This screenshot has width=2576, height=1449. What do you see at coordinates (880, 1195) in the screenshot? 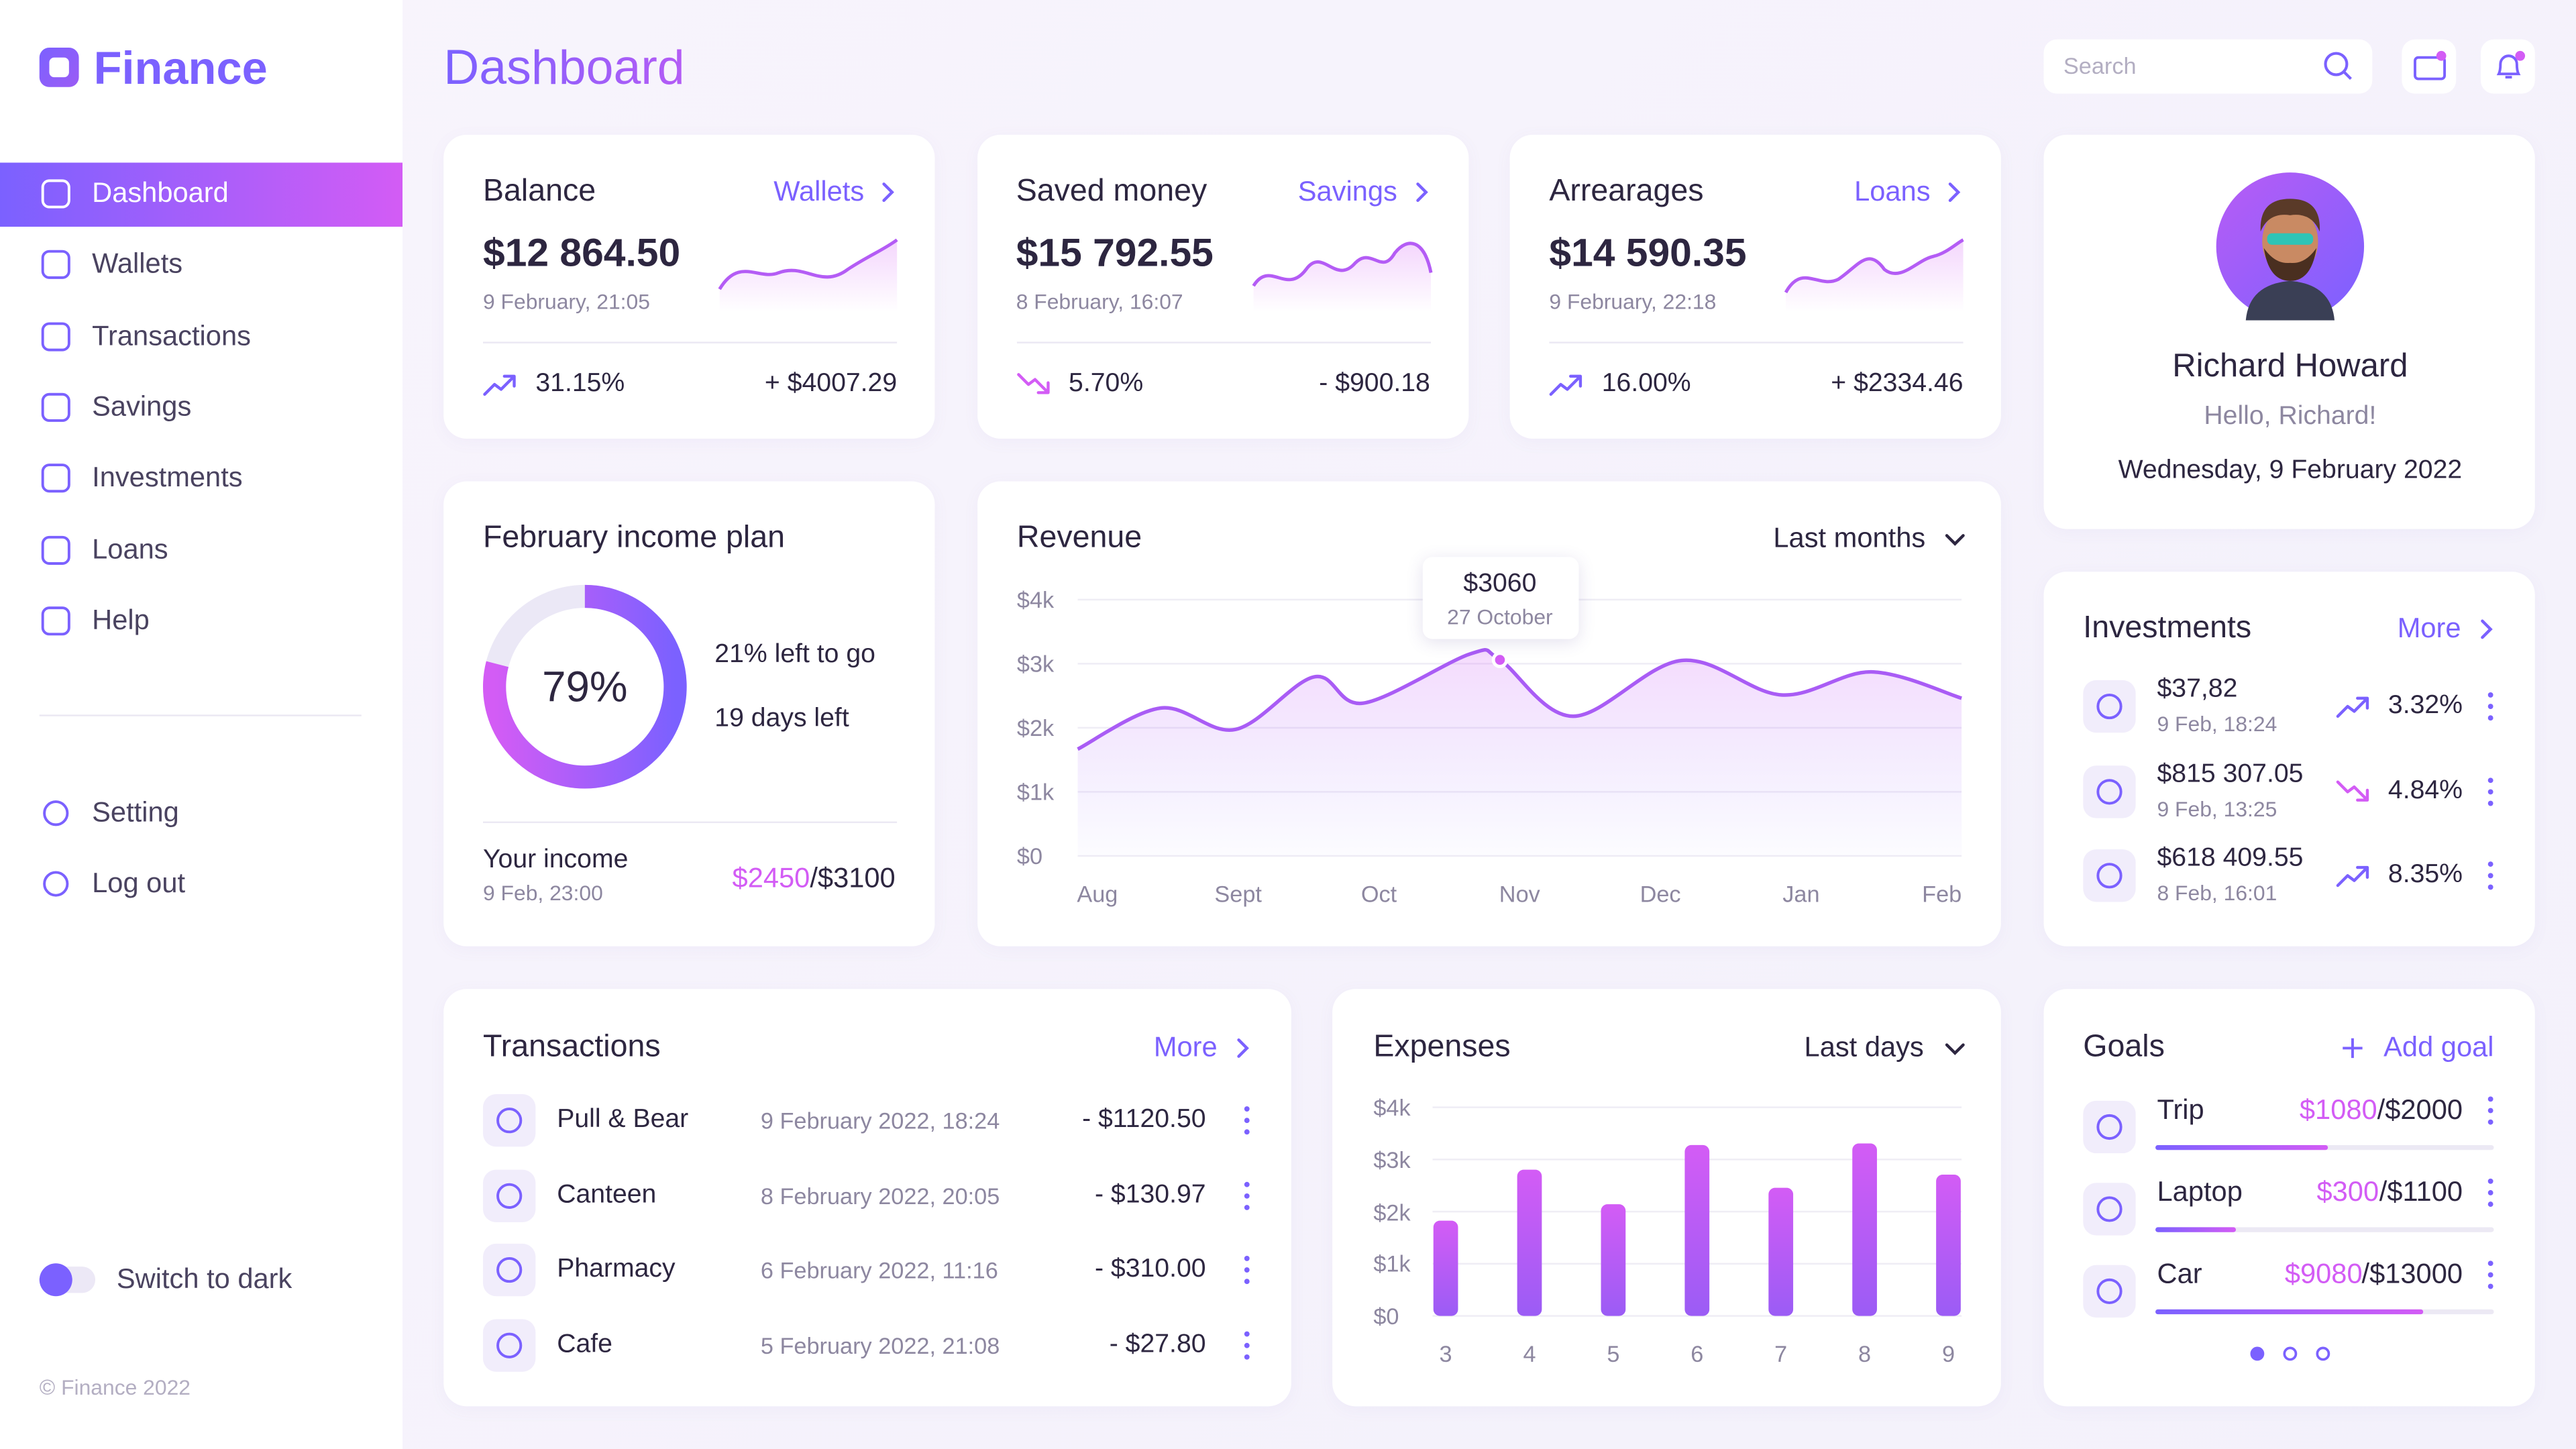
I see `transaction-date: 8 February 2022, 20:05` at bounding box center [880, 1195].